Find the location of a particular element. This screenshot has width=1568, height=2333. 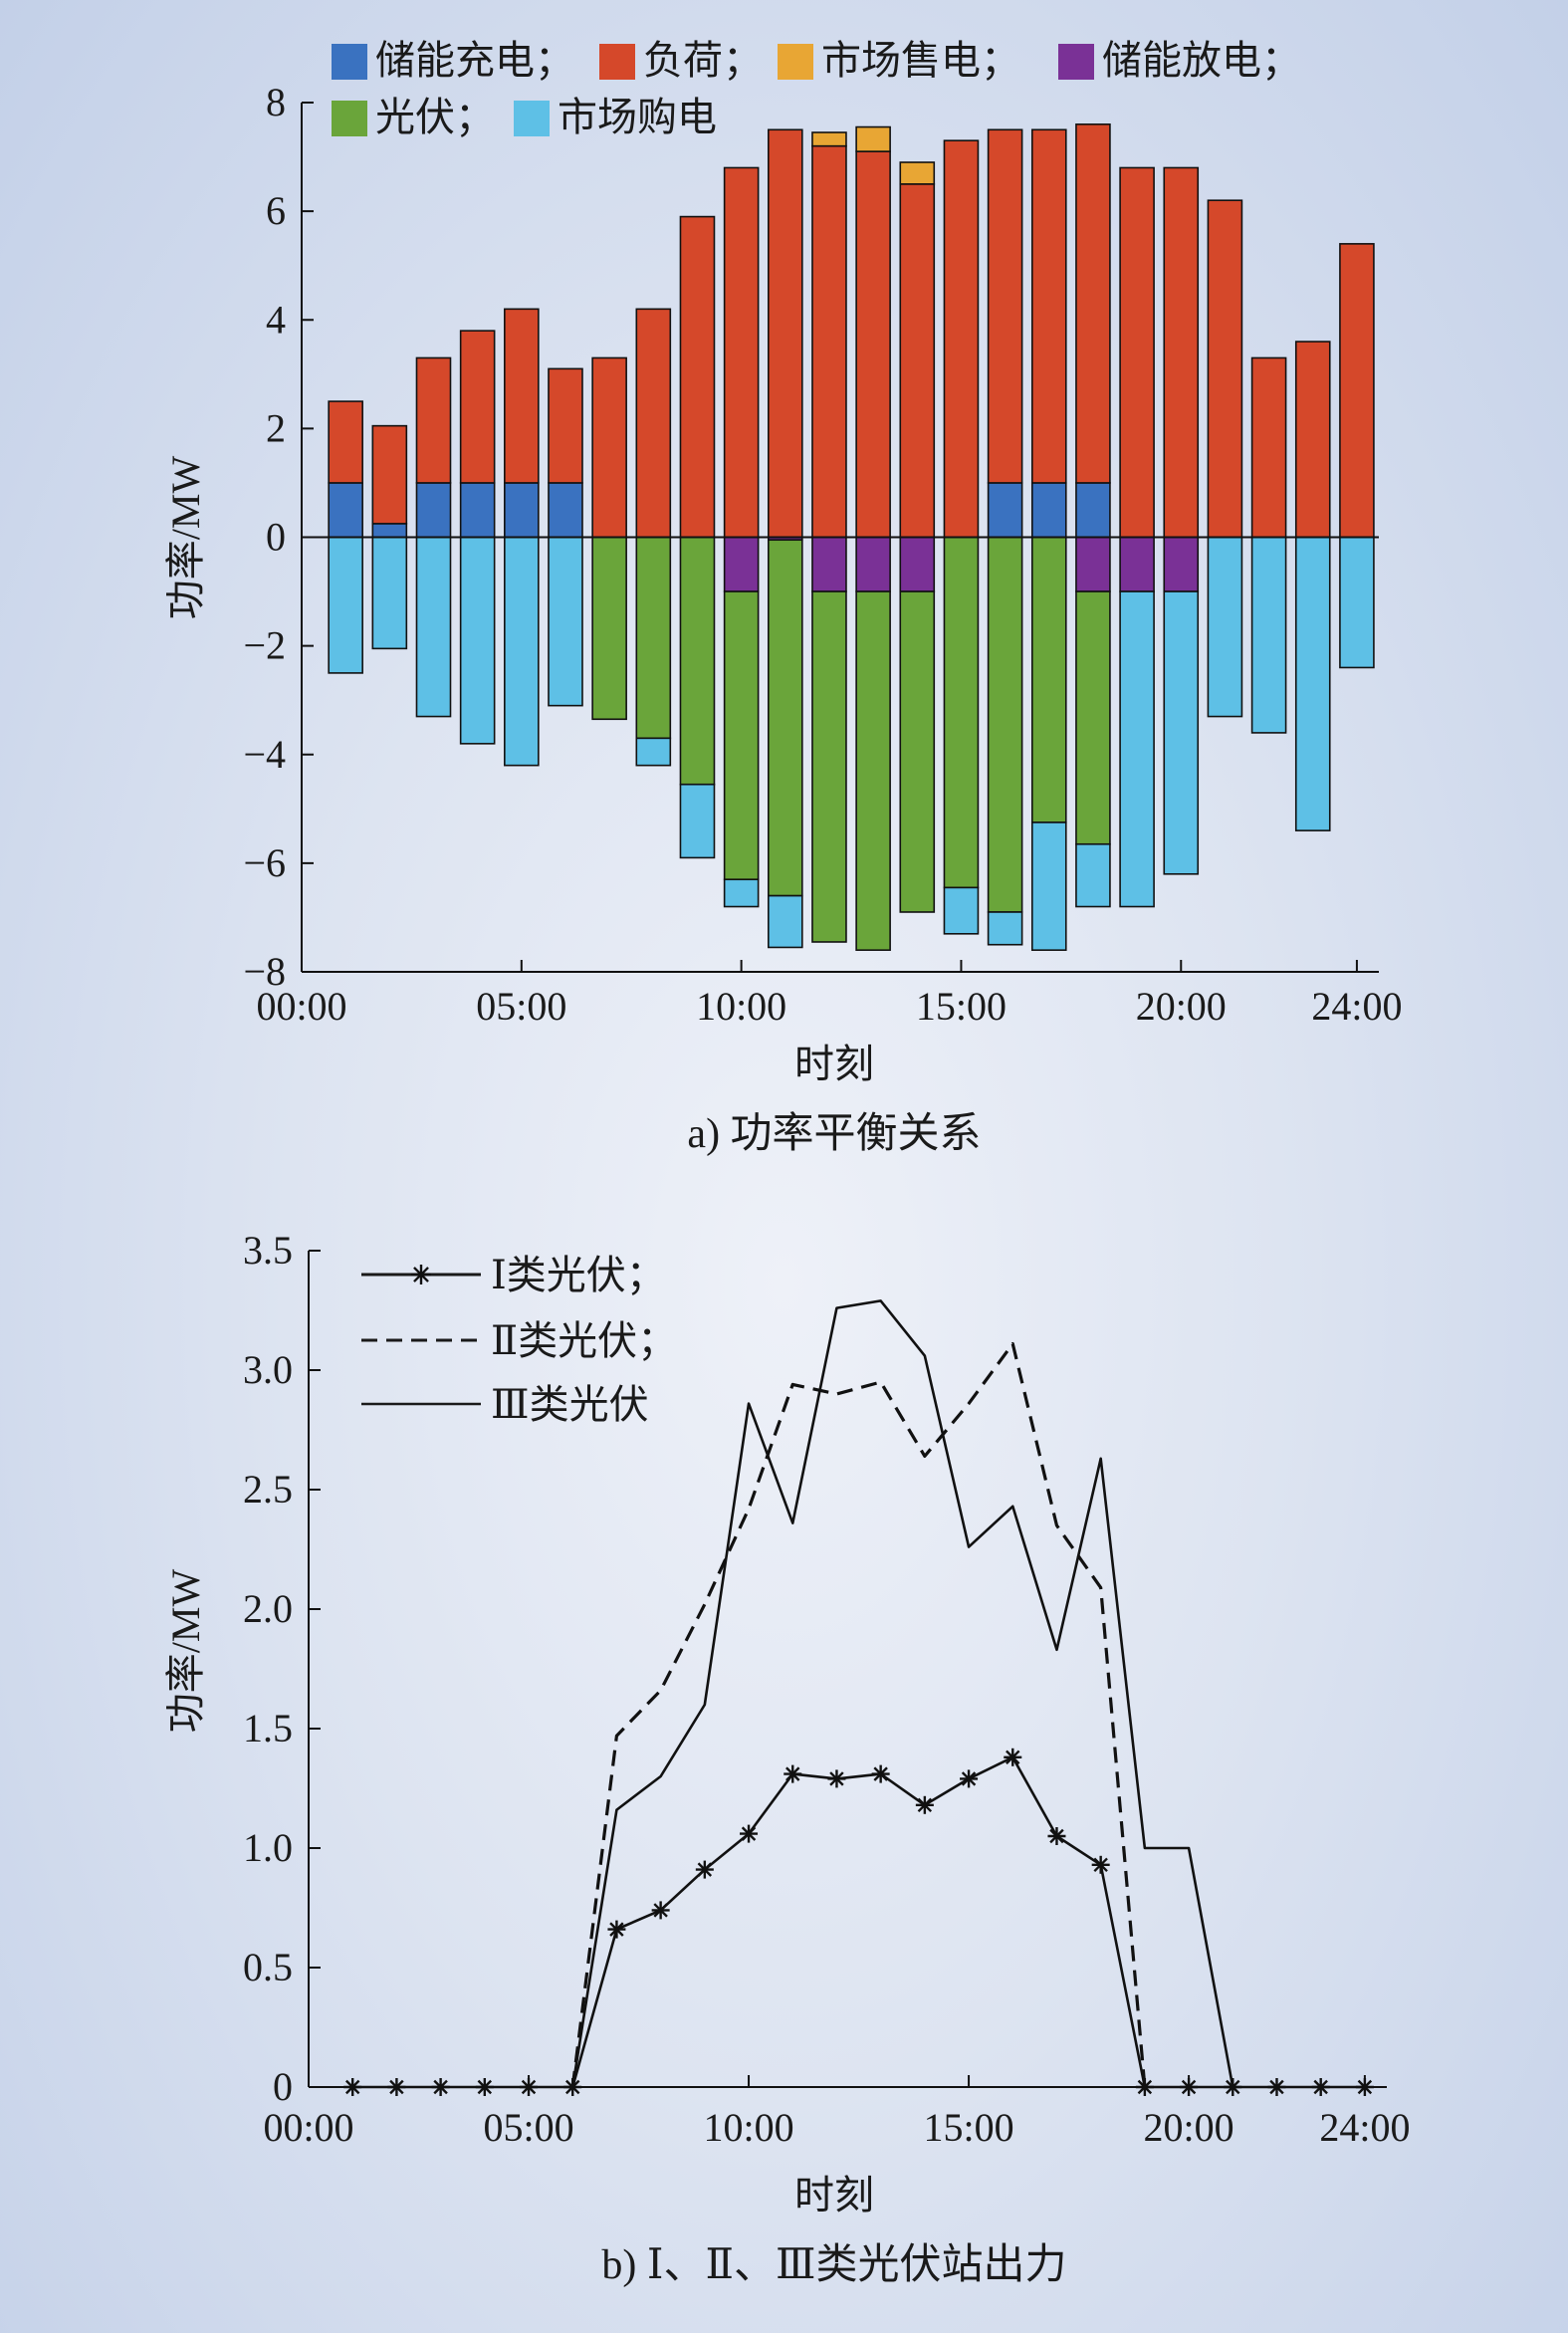

legend-label-type1: Ⅰ类光伏； is located at coordinates (578, 1275).